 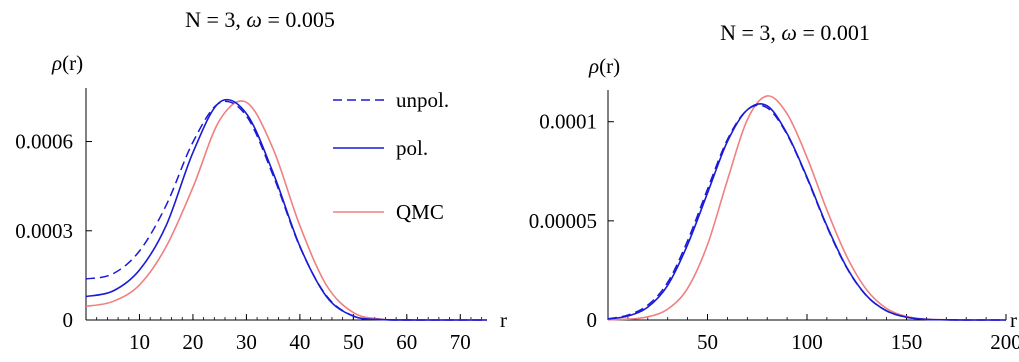 I want to click on y-tick-label: 0.0003, so click(x=44, y=231).